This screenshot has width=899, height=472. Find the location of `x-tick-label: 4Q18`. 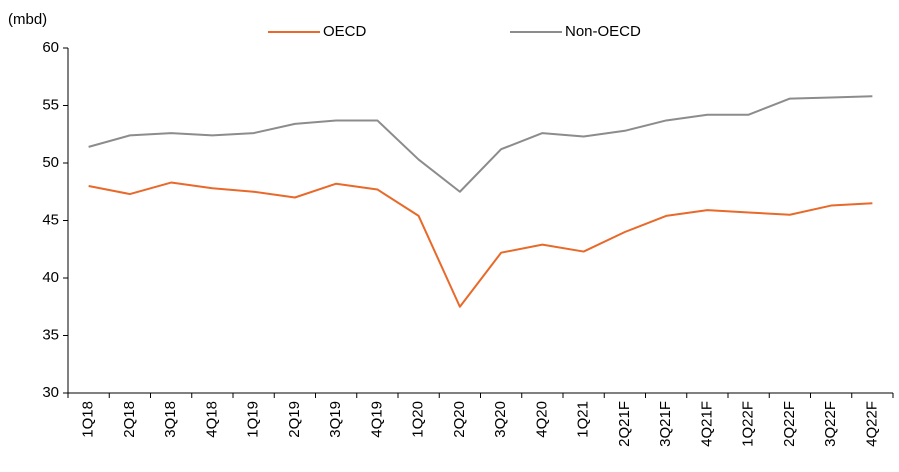

x-tick-label: 4Q18 is located at coordinates (211, 419).